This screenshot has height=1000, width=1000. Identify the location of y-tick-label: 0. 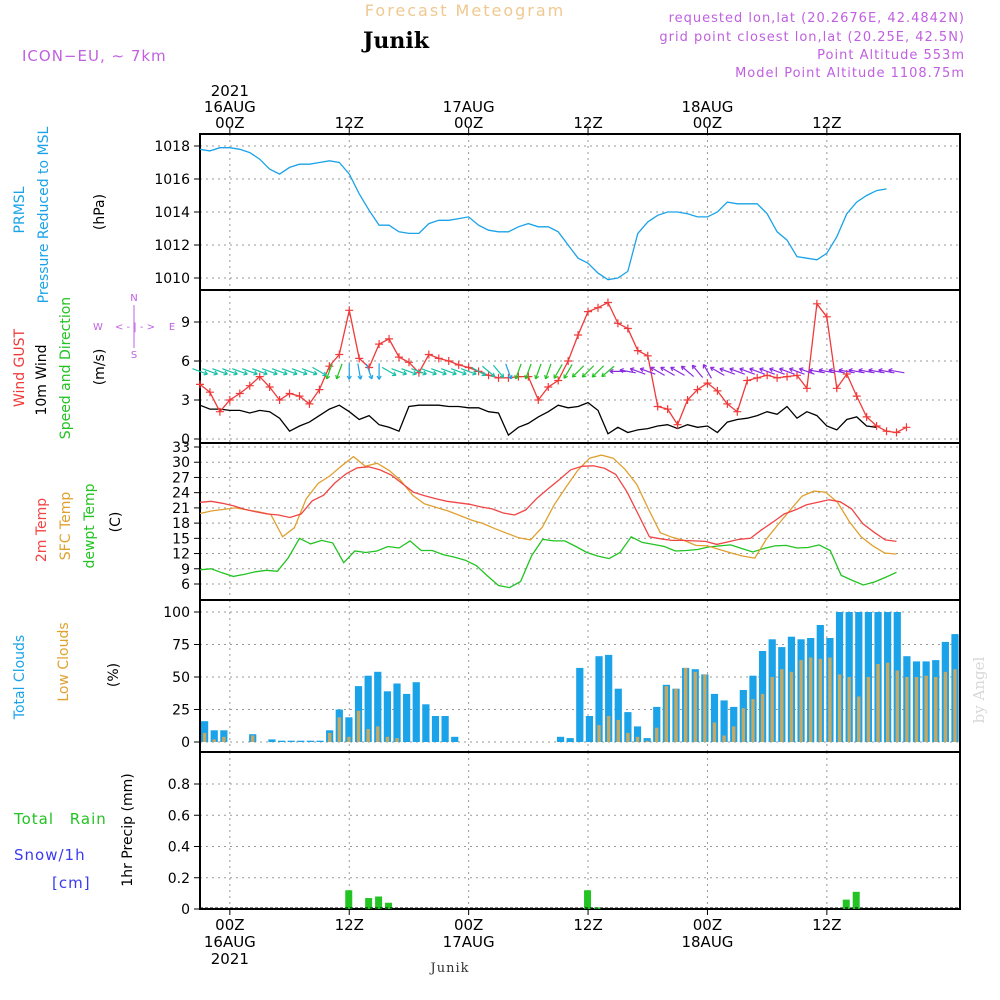
(185, 910).